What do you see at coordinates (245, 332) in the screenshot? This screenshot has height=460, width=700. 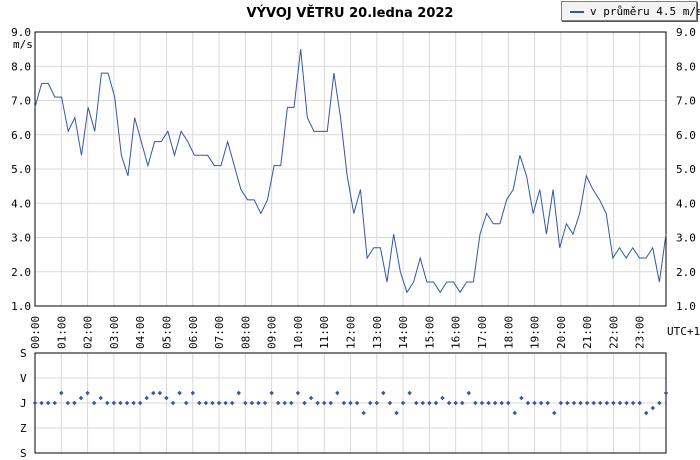 I see `x-tick-label: 08:00` at bounding box center [245, 332].